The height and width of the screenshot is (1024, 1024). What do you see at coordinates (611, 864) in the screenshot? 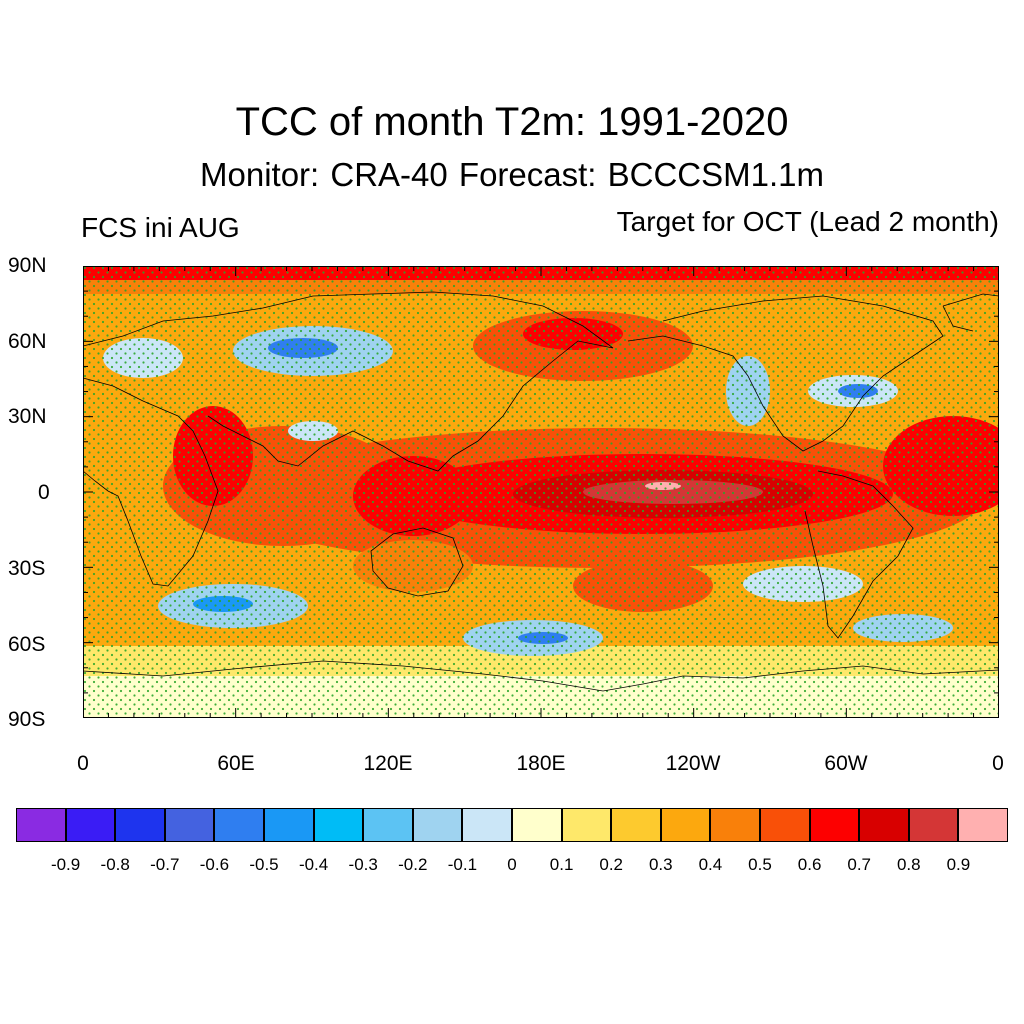
I see `colorbar-label: 0.2` at bounding box center [611, 864].